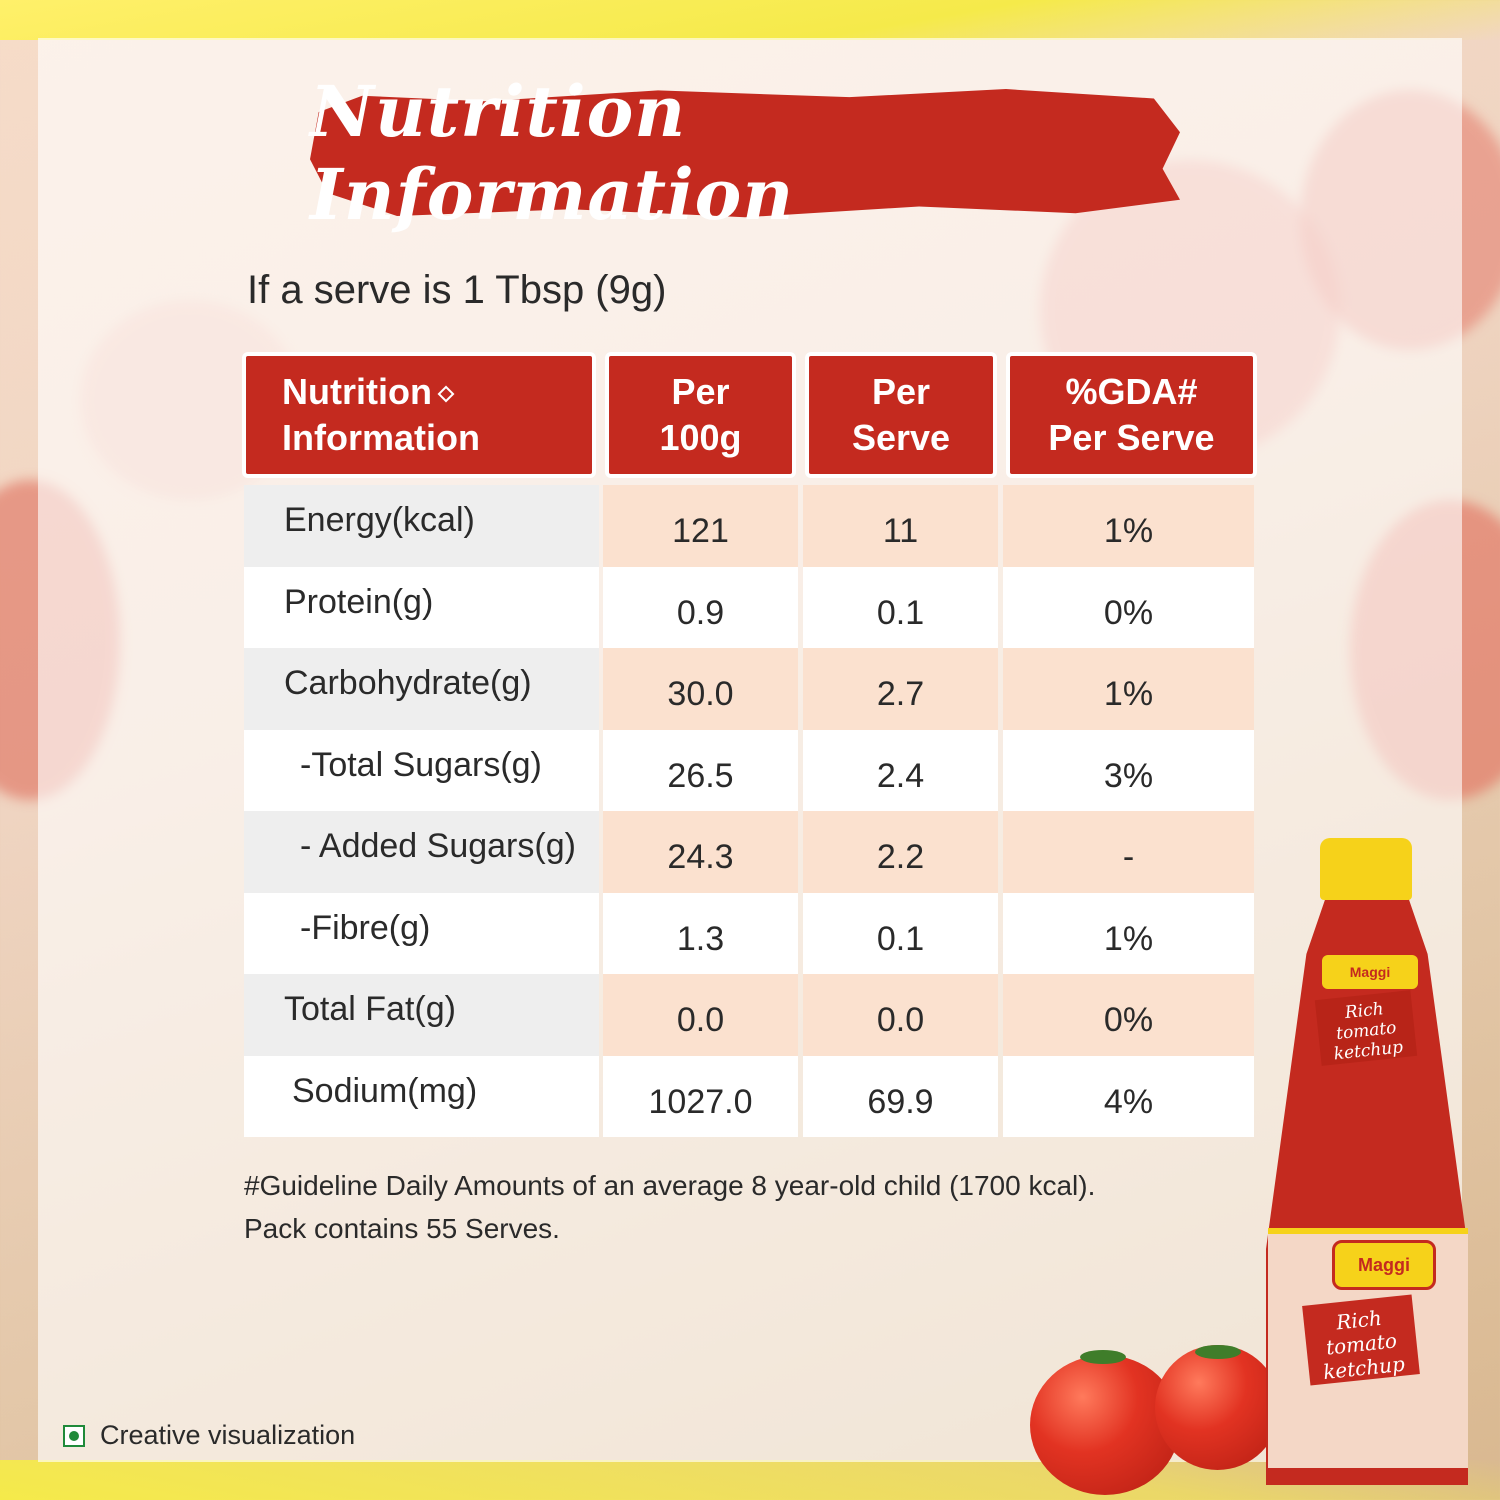 Image resolution: width=1500 pixels, height=1500 pixels. I want to click on table-row: Protein(g) 0.9 0.1 0%, so click(749, 607).